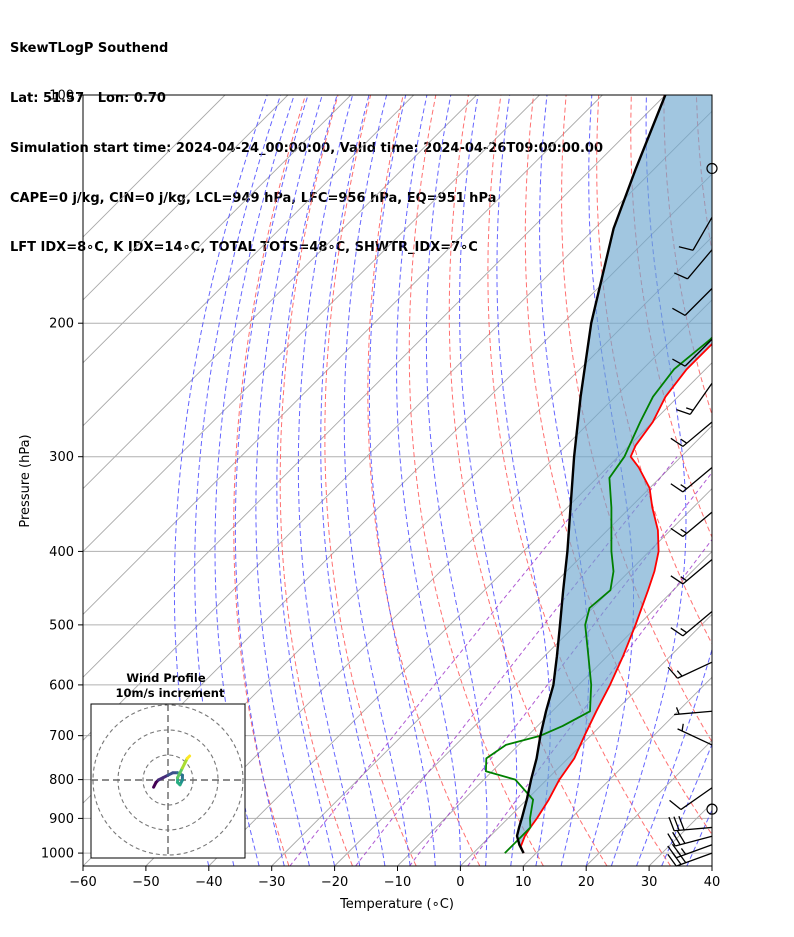 The width and height of the screenshot is (794, 937). Describe the element at coordinates (82, 882) in the screenshot. I see `x-tick-label: −60` at that location.